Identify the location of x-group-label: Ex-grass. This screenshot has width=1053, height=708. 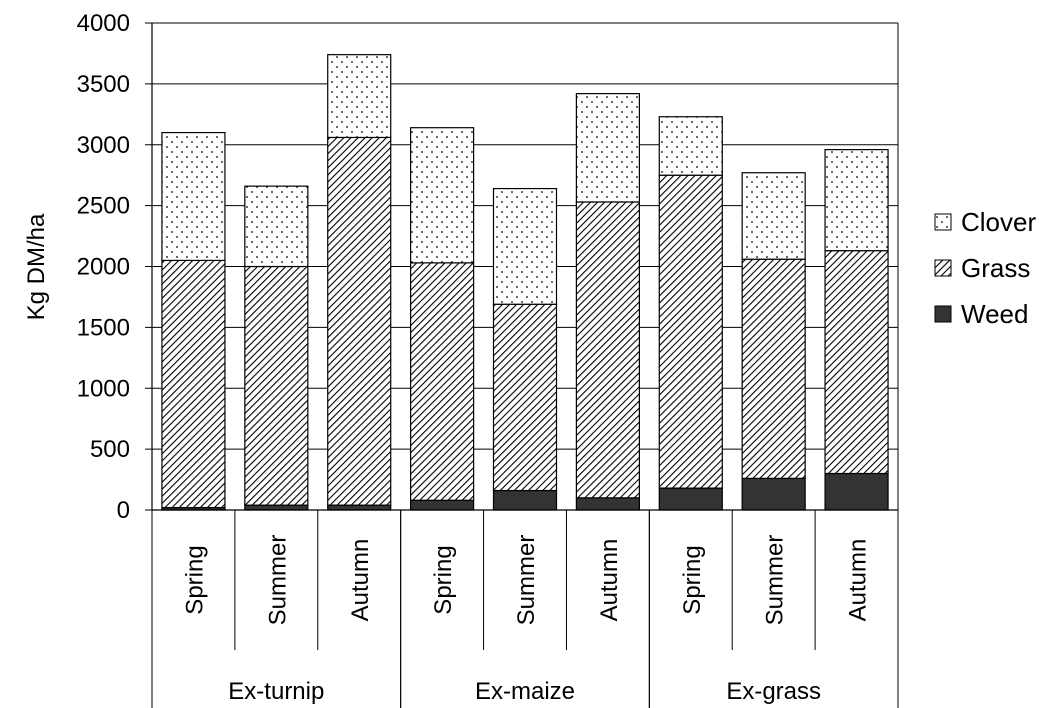
(773, 691).